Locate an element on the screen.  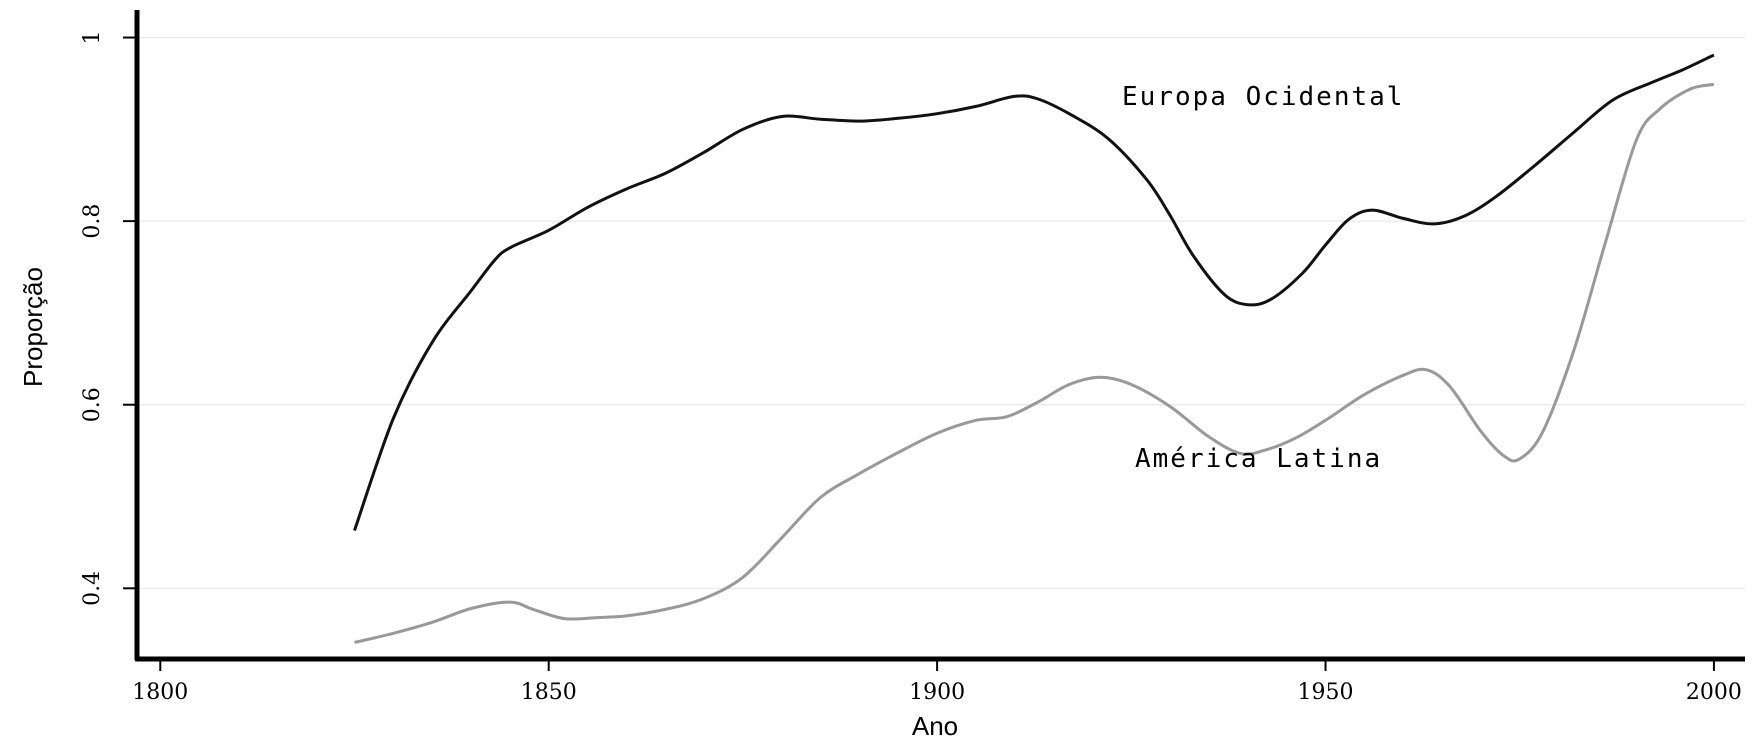
y-tick-label: 1 is located at coordinates (92, 38).